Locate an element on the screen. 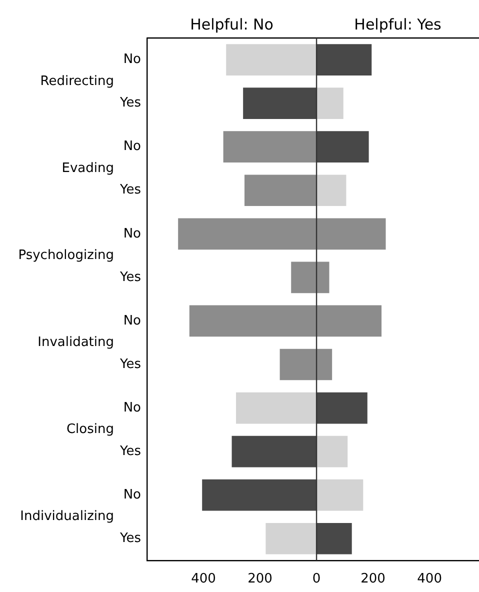  x-tick-label: 0 is located at coordinates (316, 579).